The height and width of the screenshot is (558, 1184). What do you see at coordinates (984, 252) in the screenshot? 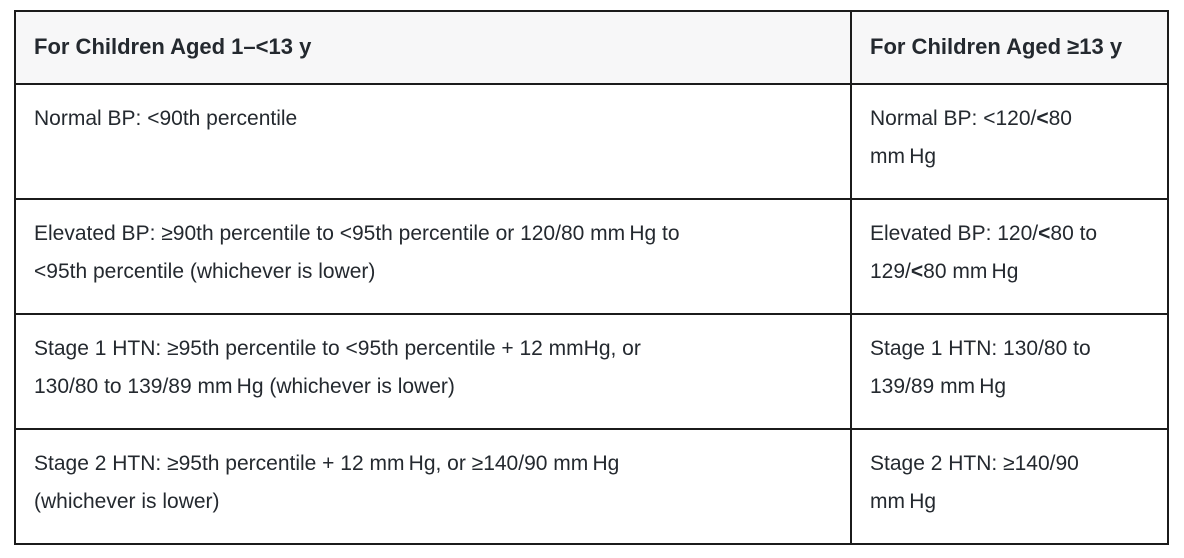
I see `text-segment: 80 to 129/` at bounding box center [984, 252].